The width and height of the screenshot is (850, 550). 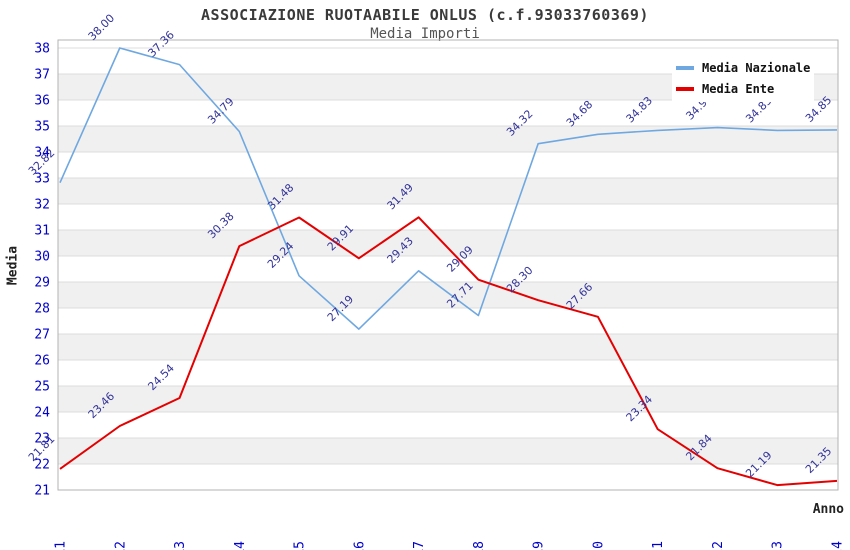 I want to click on legend-item-media-nazionale: Media Nazionale, so click(x=743, y=68).